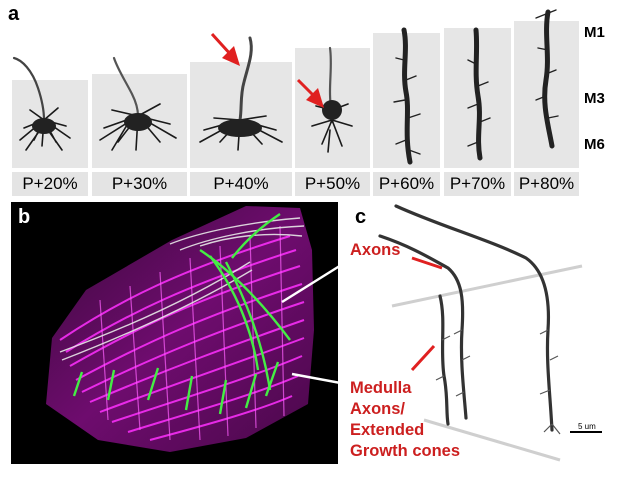 This screenshot has width=617, height=479. Describe the element at coordinates (225, 49) in the screenshot. I see `red-arrow-p40` at that location.